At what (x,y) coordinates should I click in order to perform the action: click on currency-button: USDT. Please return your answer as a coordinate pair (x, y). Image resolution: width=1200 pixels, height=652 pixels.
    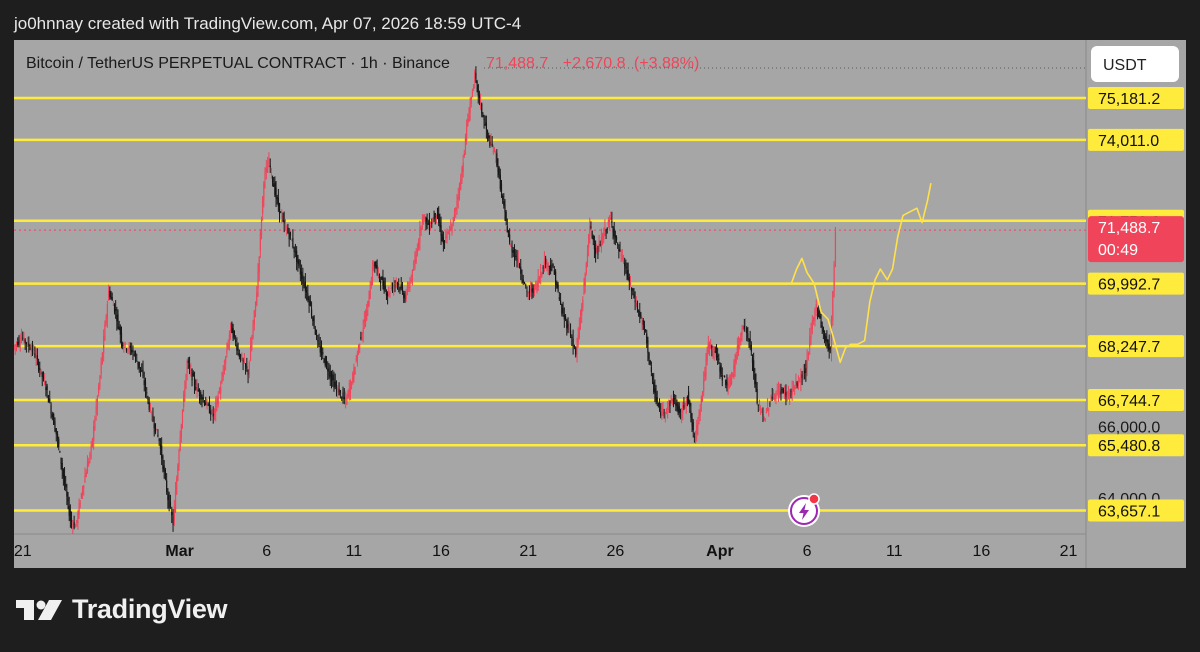
    Looking at the image, I should click on (1135, 64).